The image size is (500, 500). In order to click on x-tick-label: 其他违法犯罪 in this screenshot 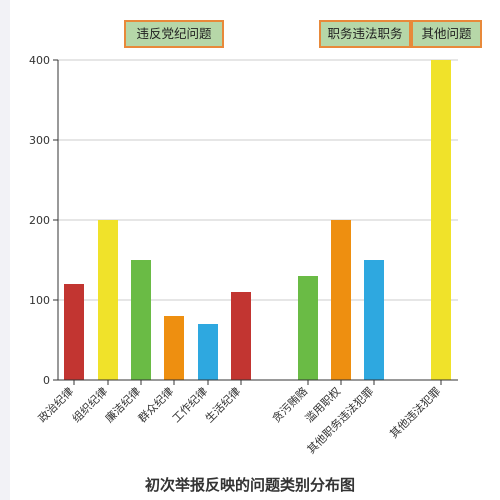, I will do `click(415, 412)`.